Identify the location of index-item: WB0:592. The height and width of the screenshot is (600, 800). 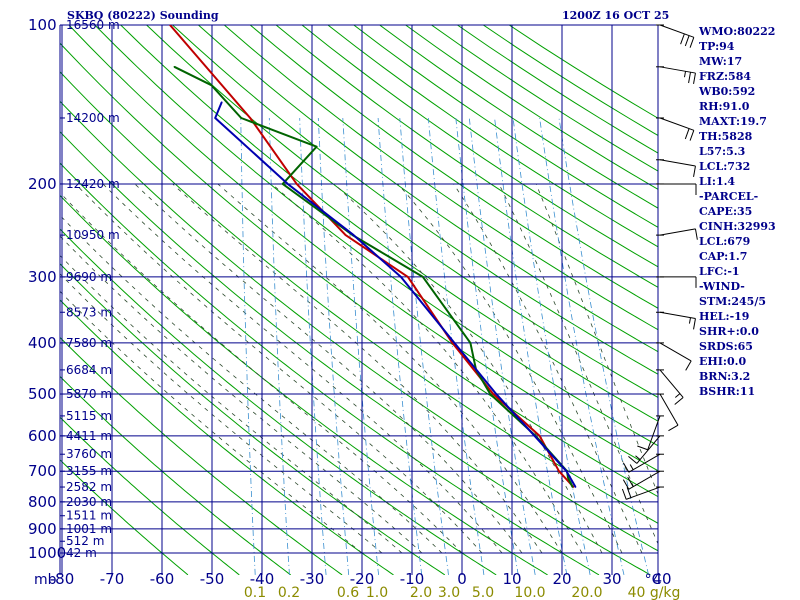
(727, 91).